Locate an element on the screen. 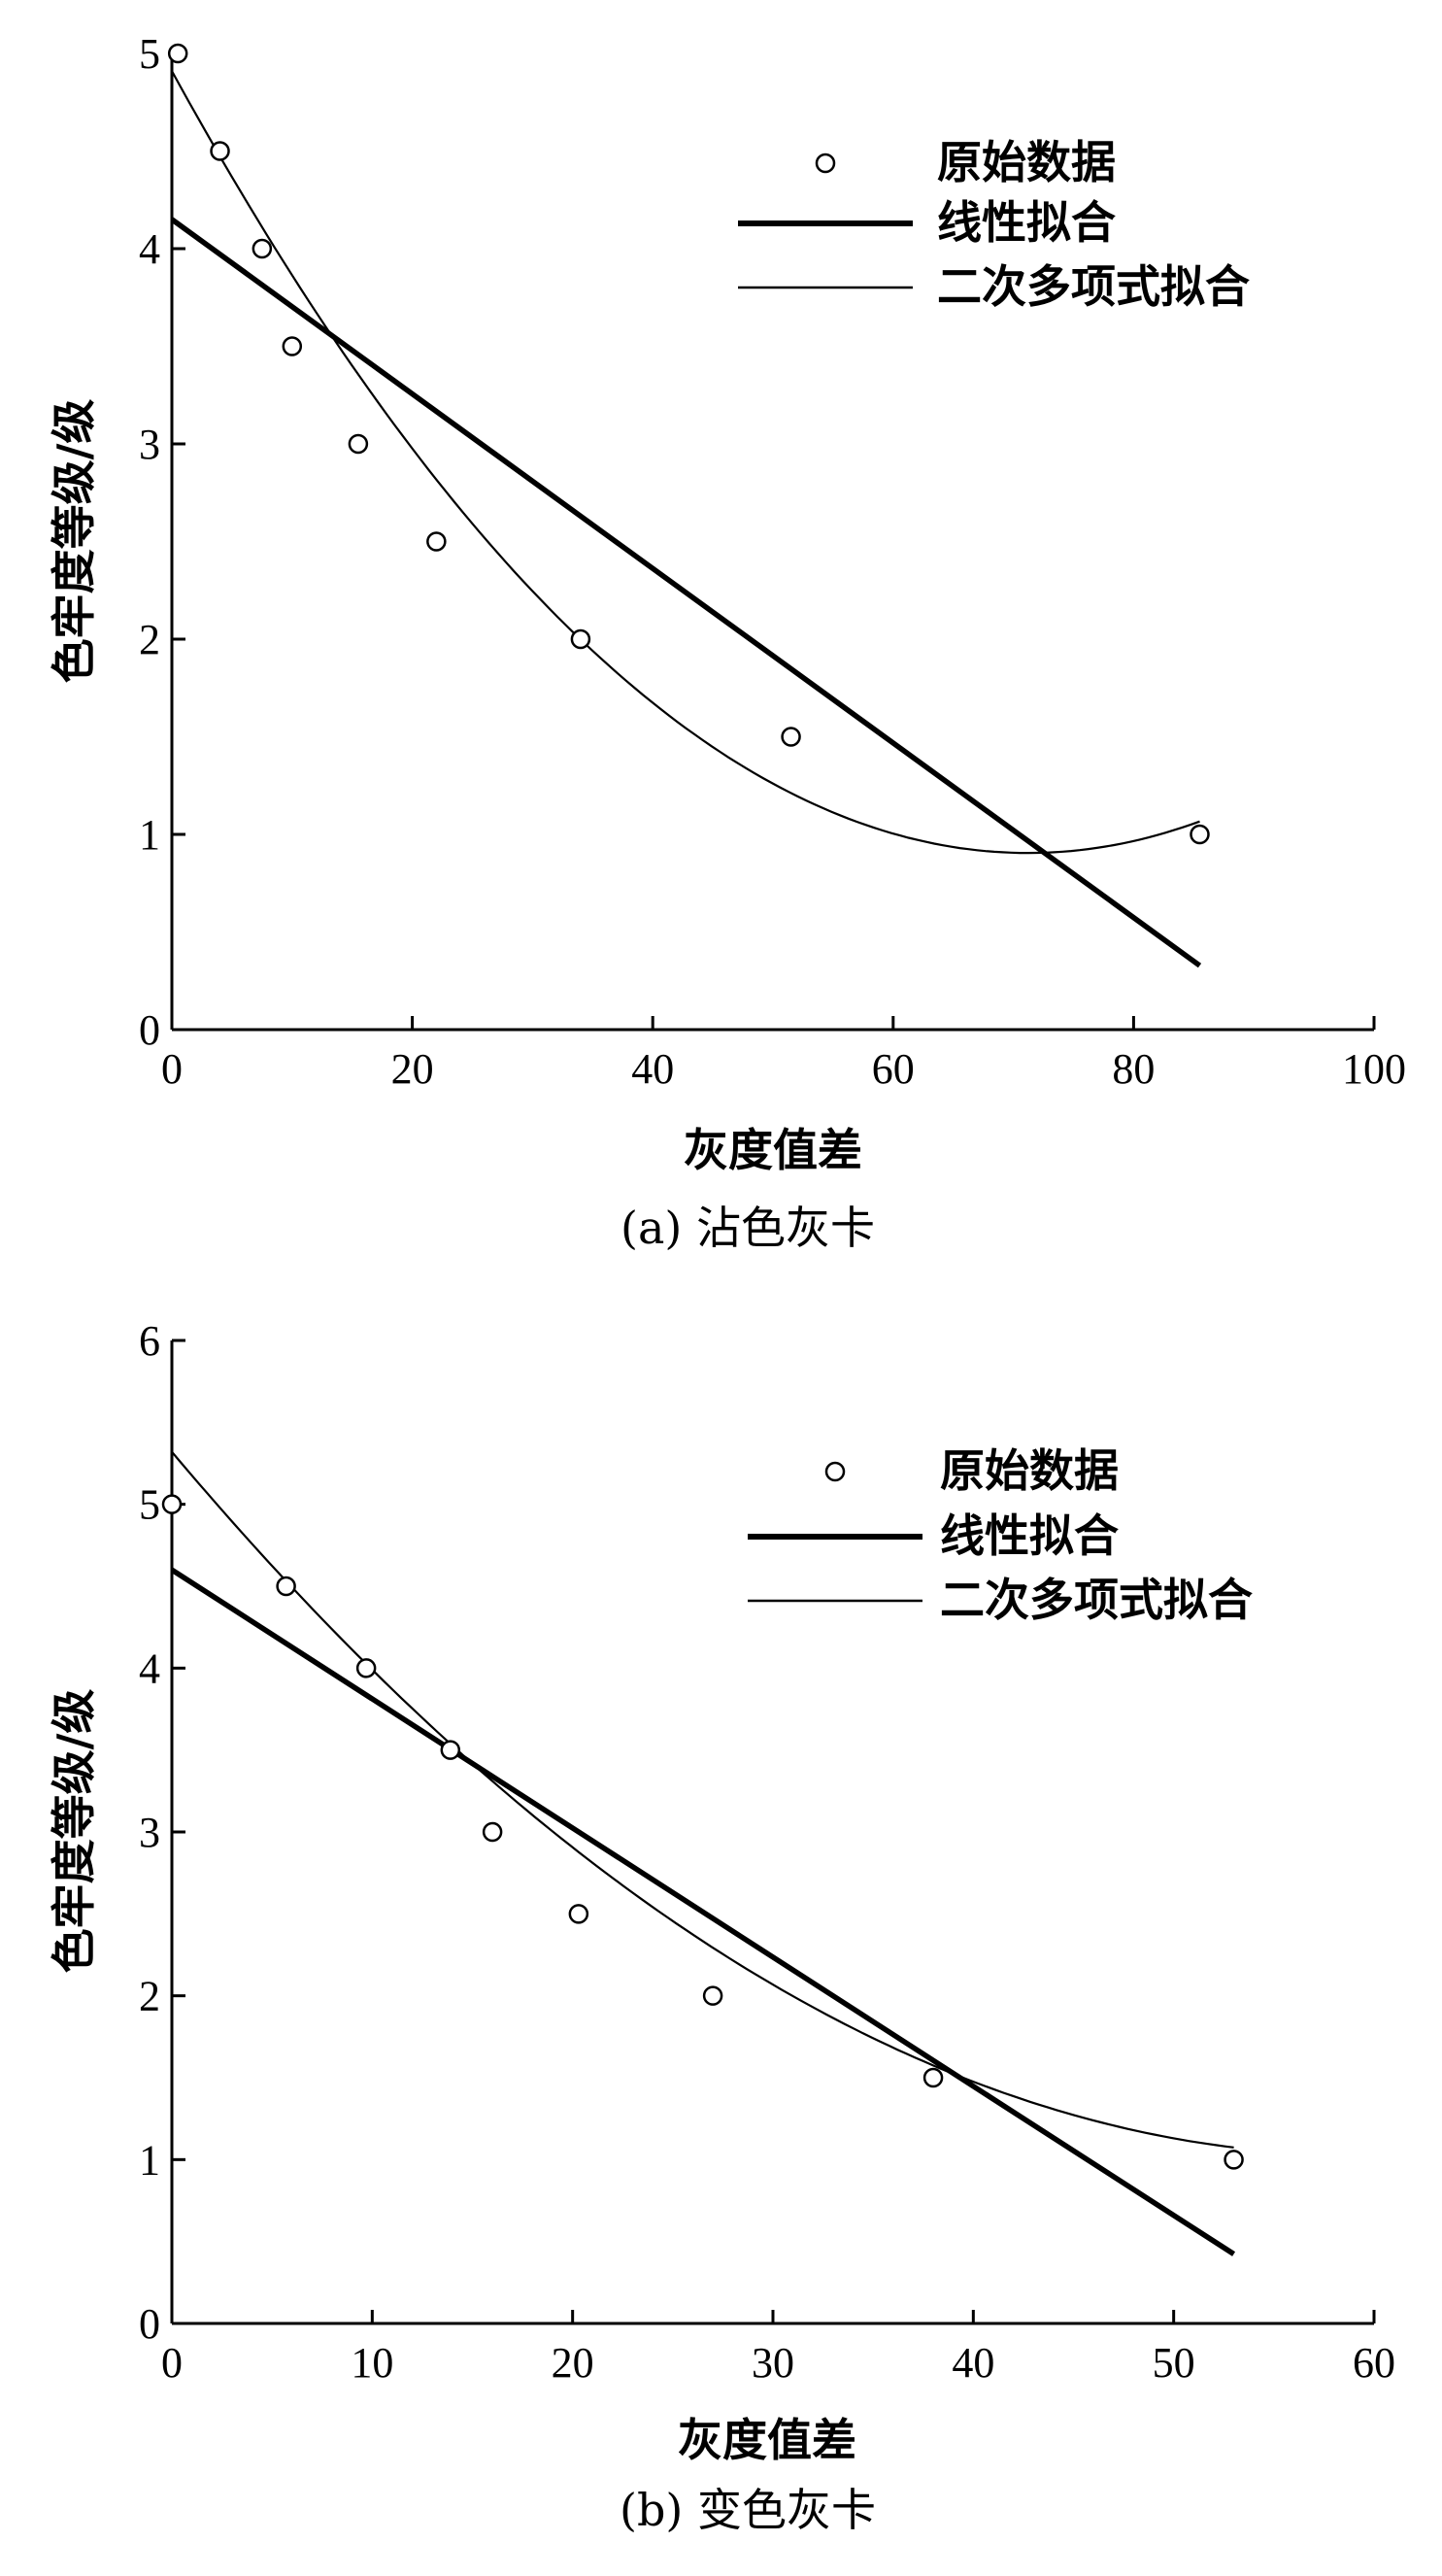  chart-b-y-tick-label: 0 is located at coordinates (149, 2324).